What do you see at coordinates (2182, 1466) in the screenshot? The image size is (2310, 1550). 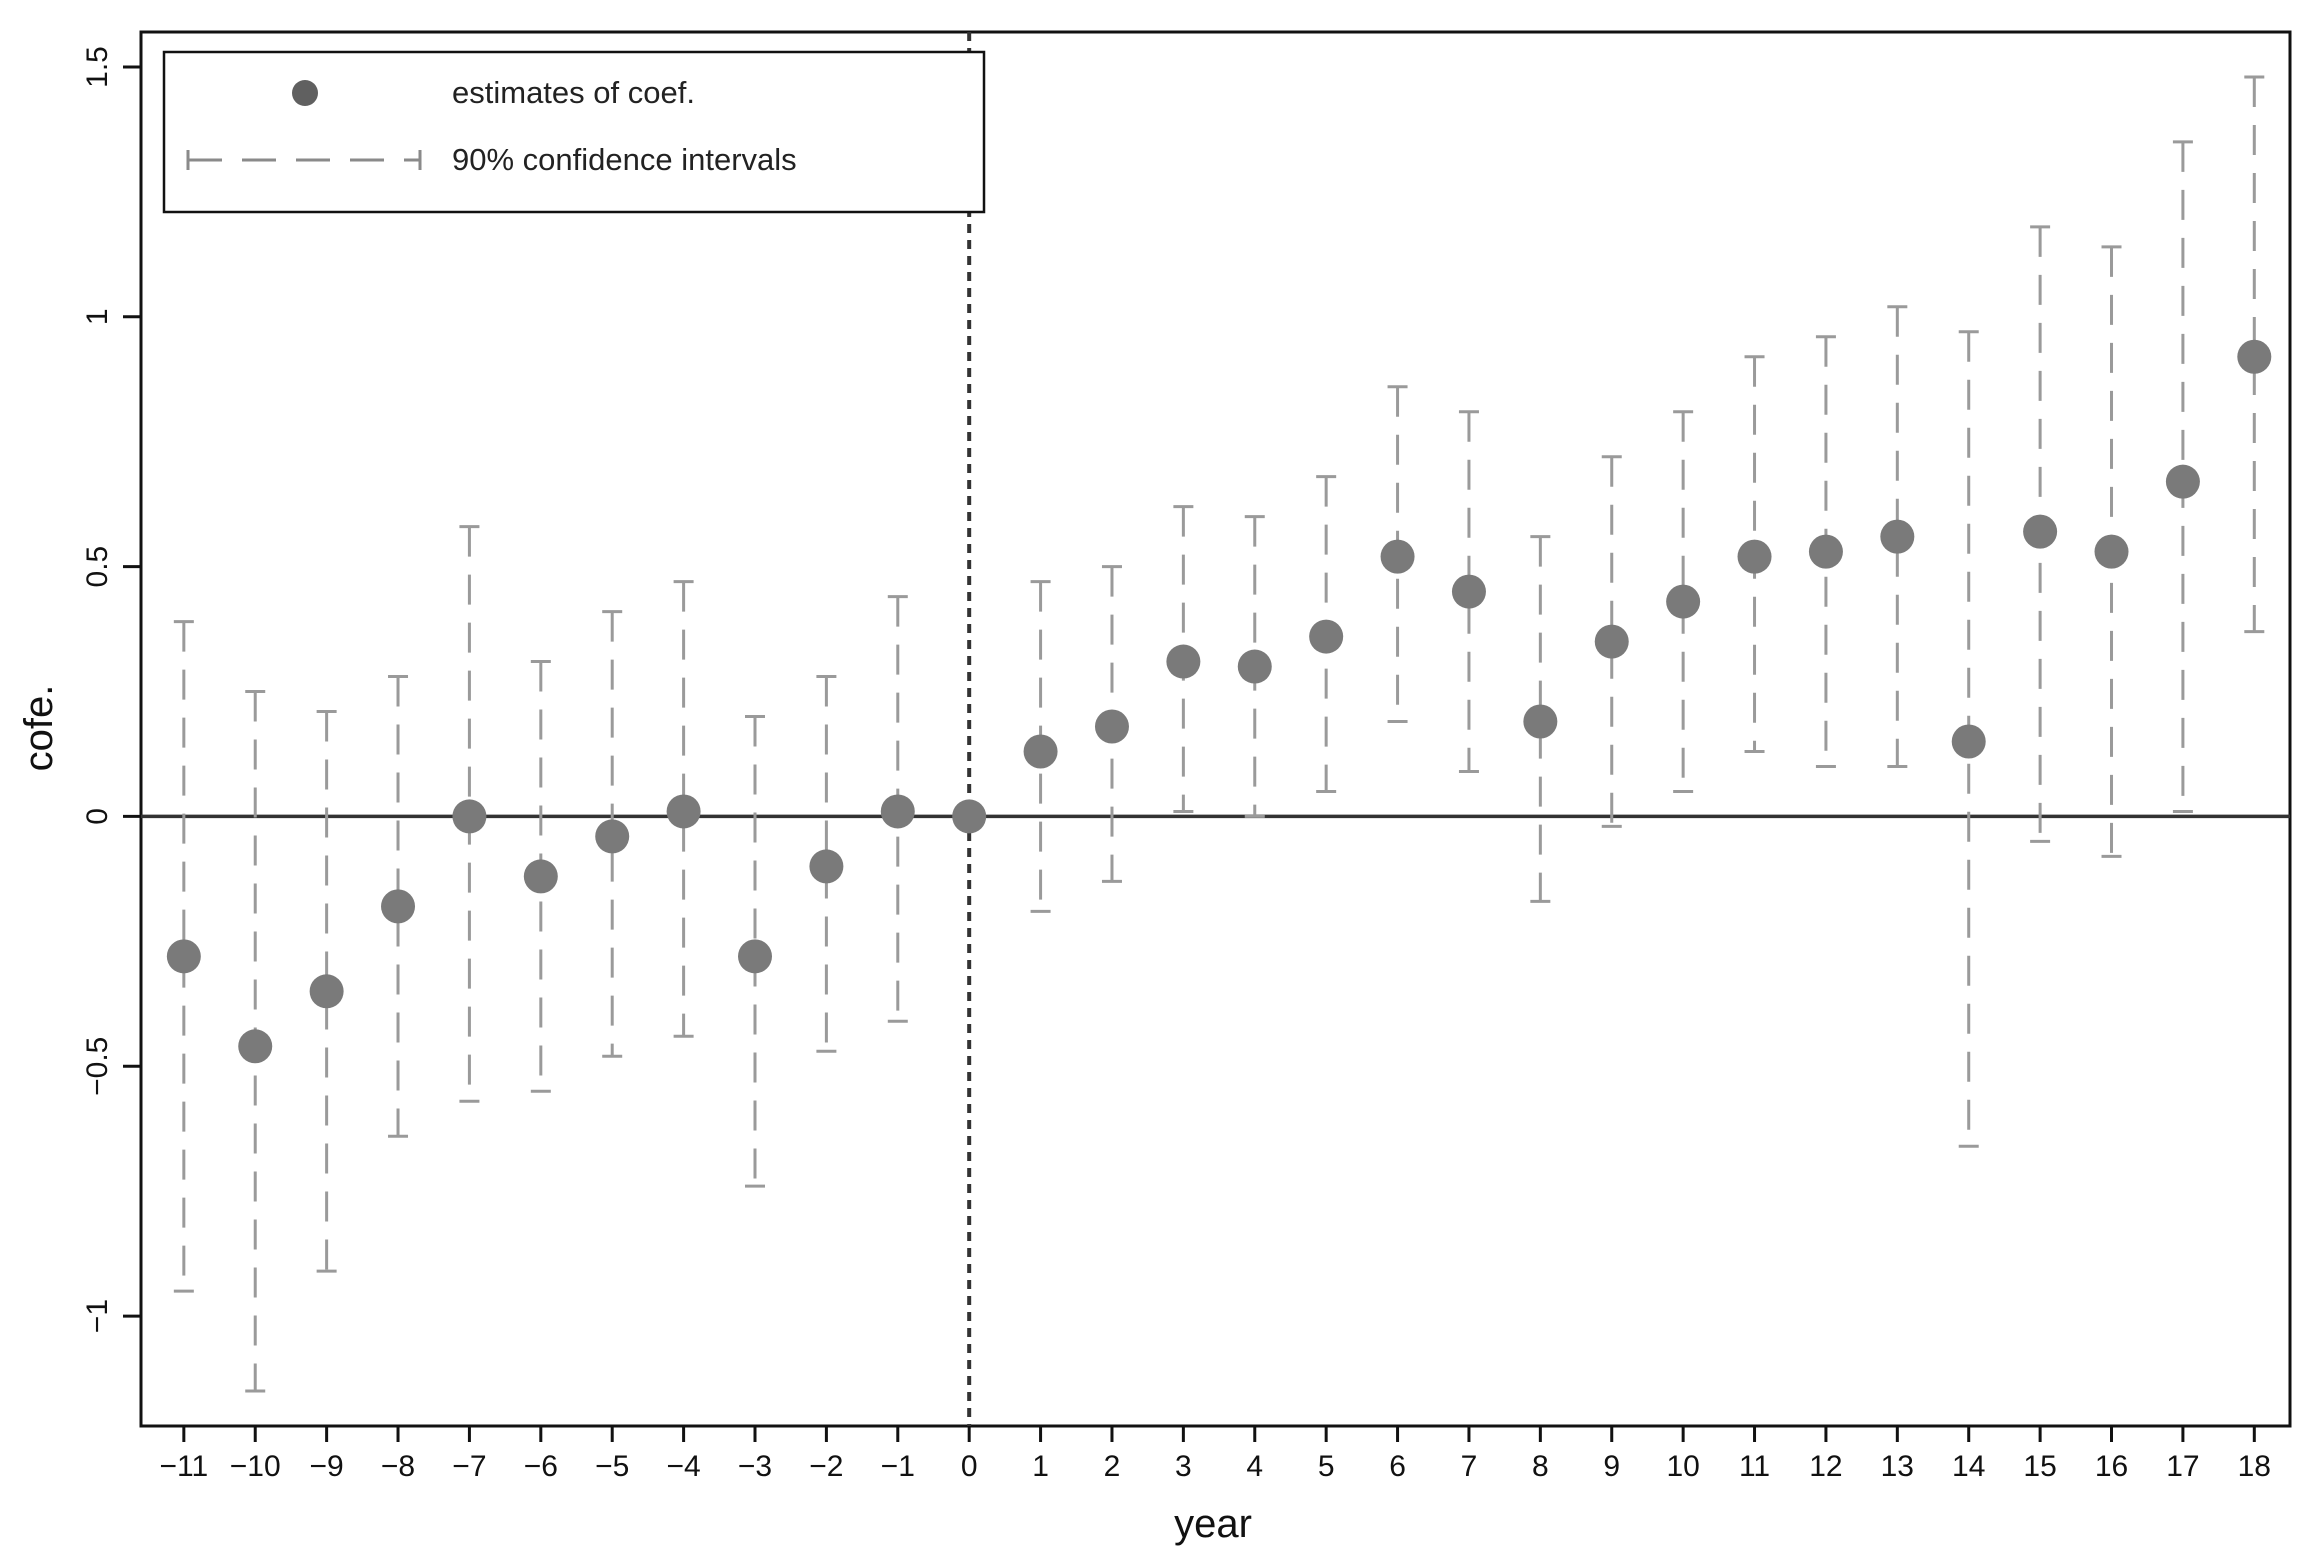 I see `x-tick-label: 17` at bounding box center [2182, 1466].